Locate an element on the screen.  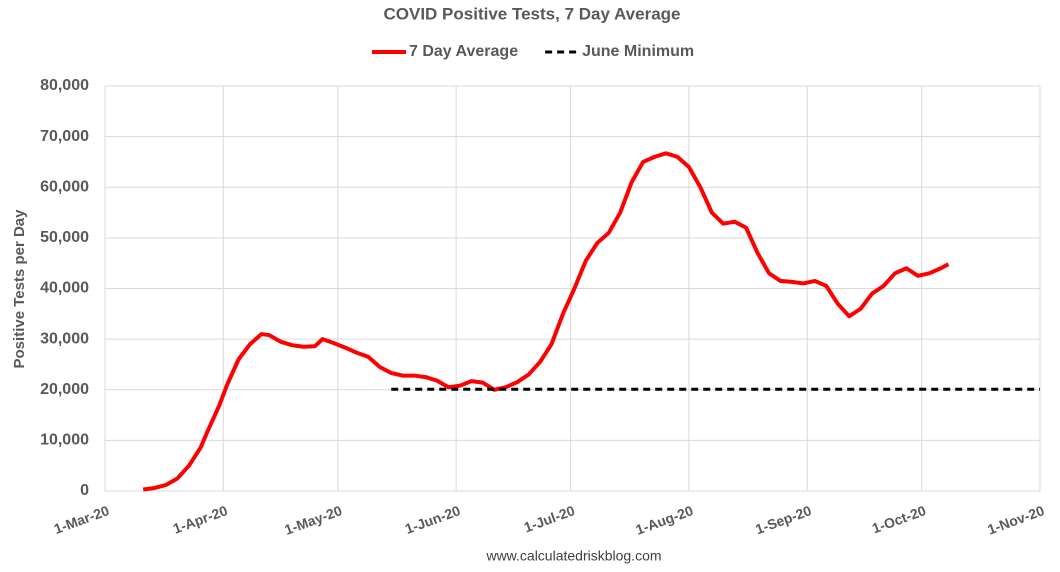
x-tick-label: 1-Aug-20 is located at coordinates (664, 520).